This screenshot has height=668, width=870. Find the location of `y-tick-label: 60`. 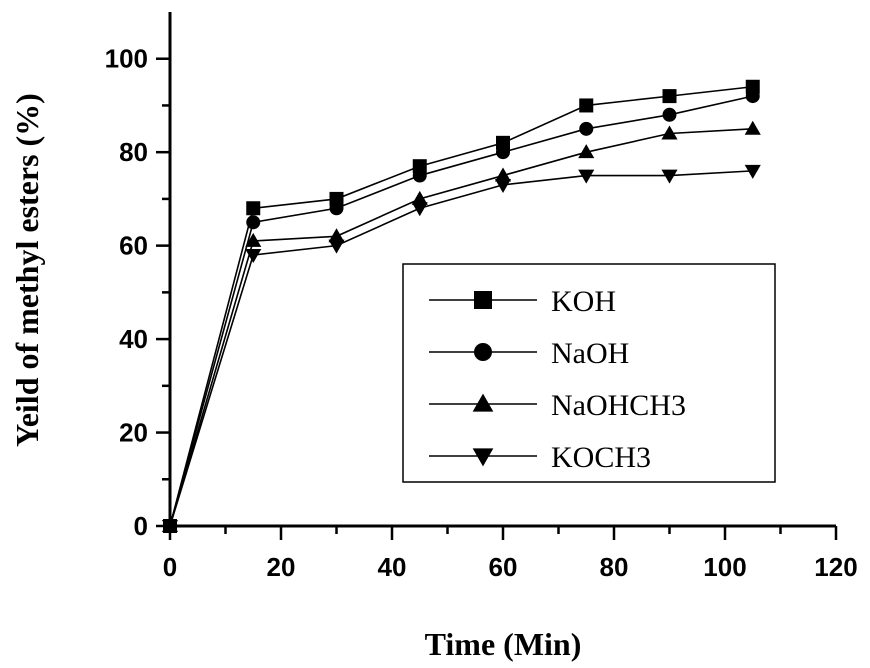

y-tick-label: 60 is located at coordinates (133, 246).